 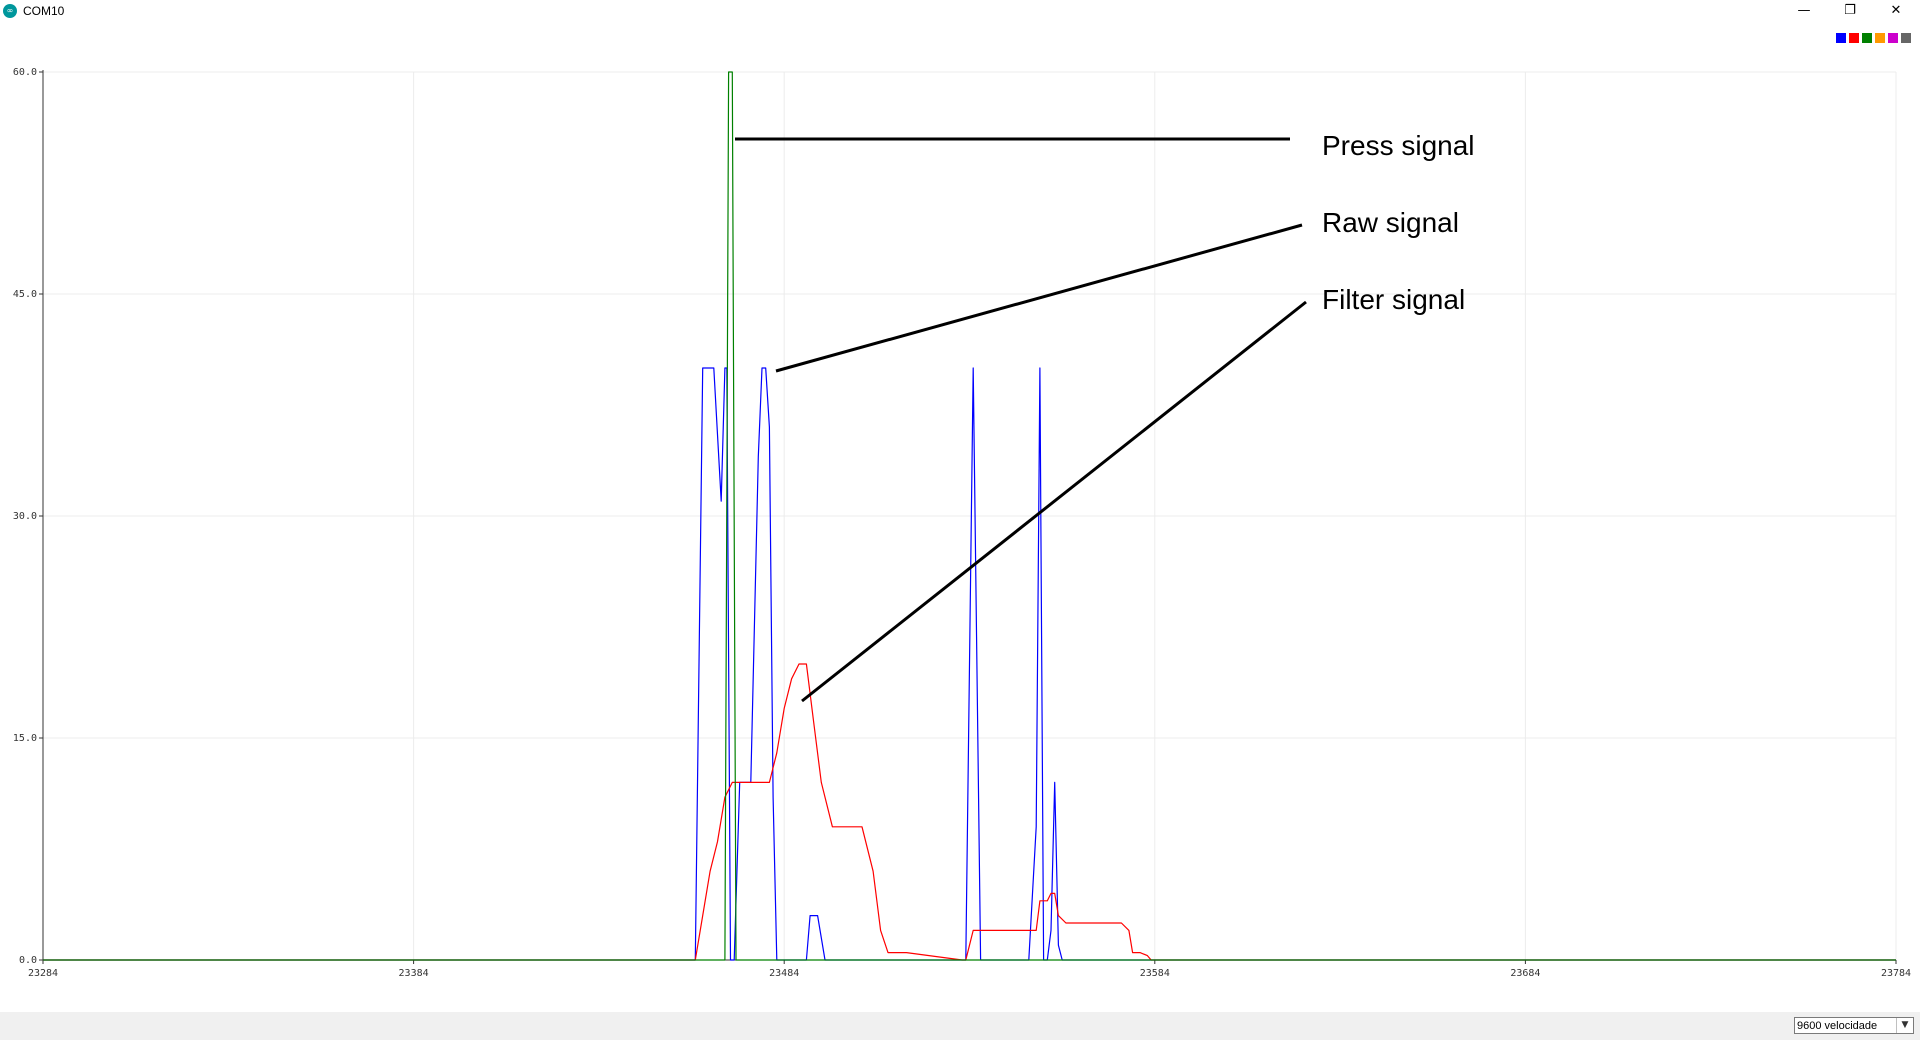 I want to click on baud-rate-select: 9600 velocidade ▼, so click(x=1854, y=1025).